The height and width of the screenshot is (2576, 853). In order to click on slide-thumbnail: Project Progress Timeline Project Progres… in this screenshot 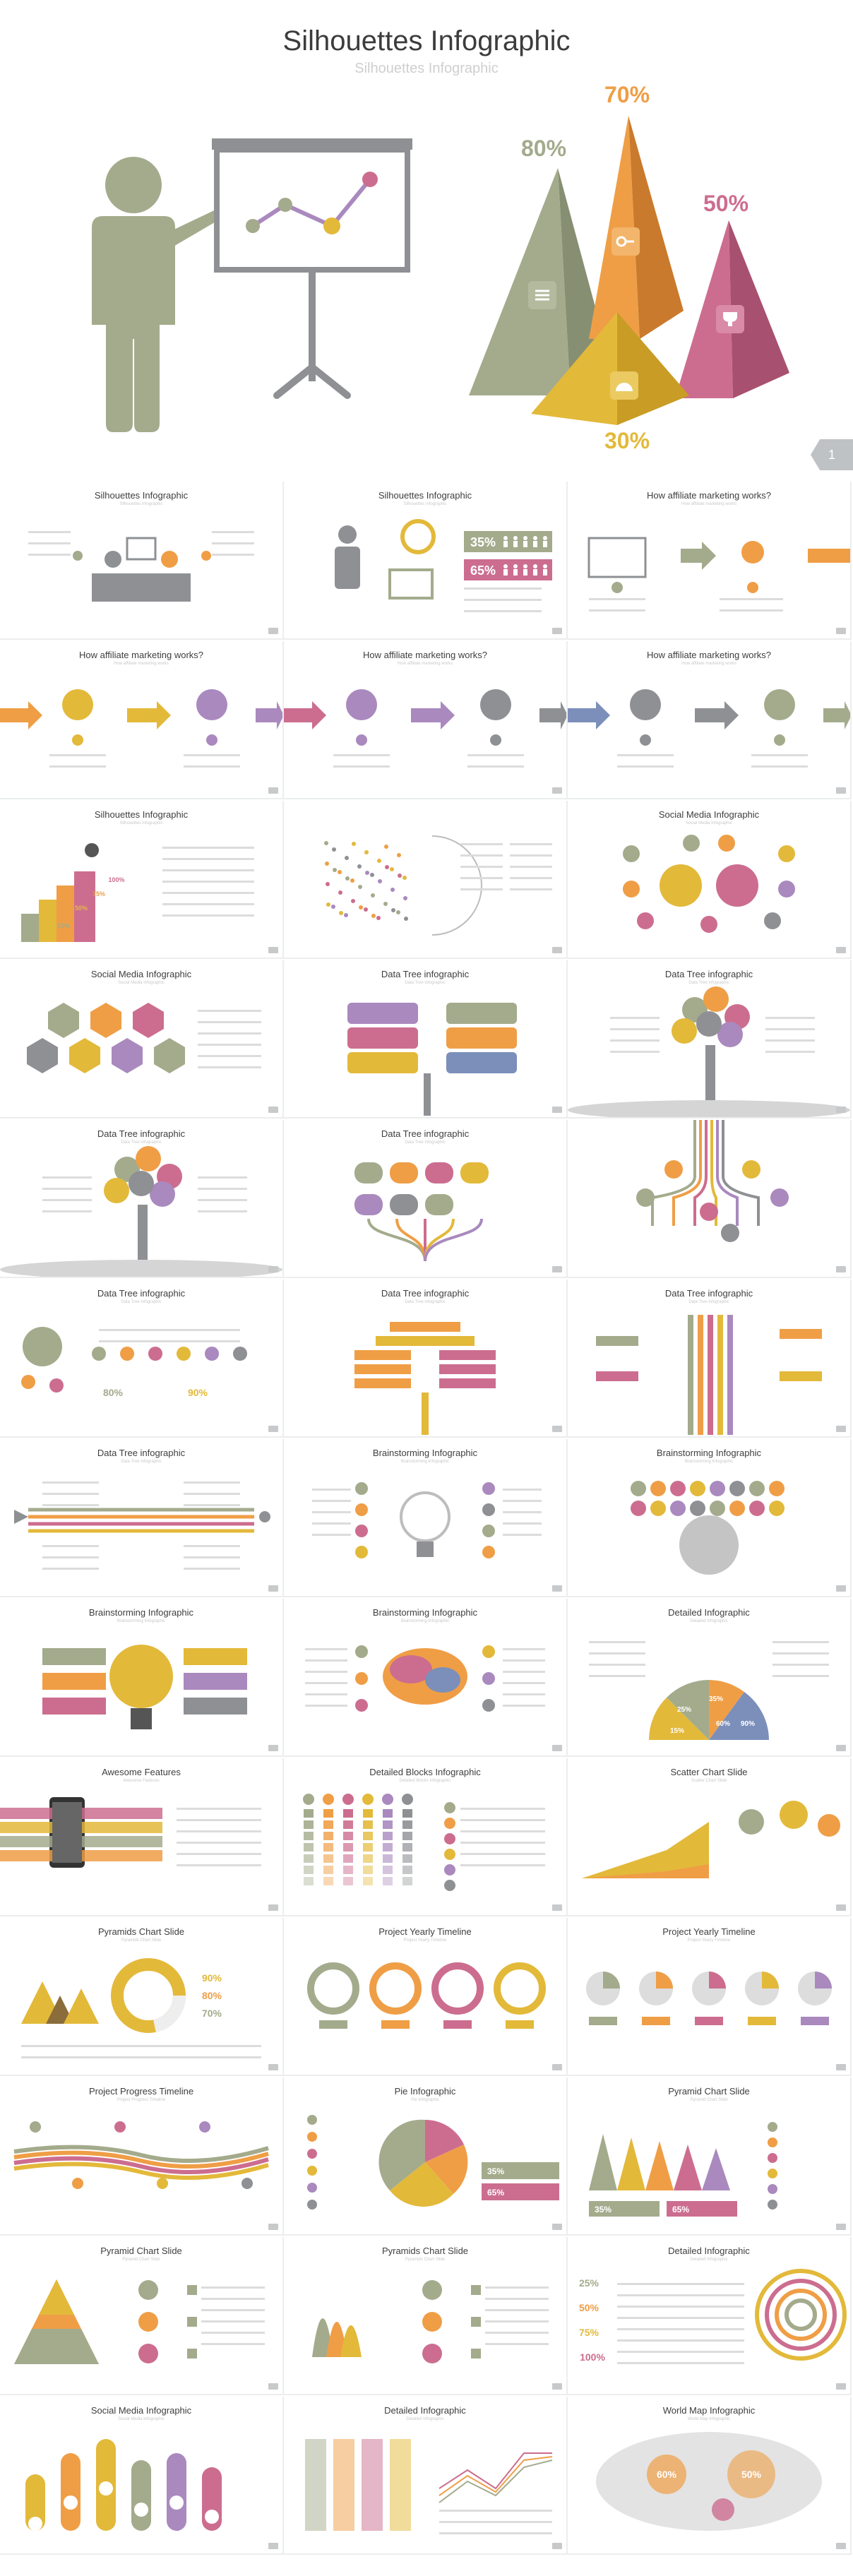, I will do `click(142, 2156)`.